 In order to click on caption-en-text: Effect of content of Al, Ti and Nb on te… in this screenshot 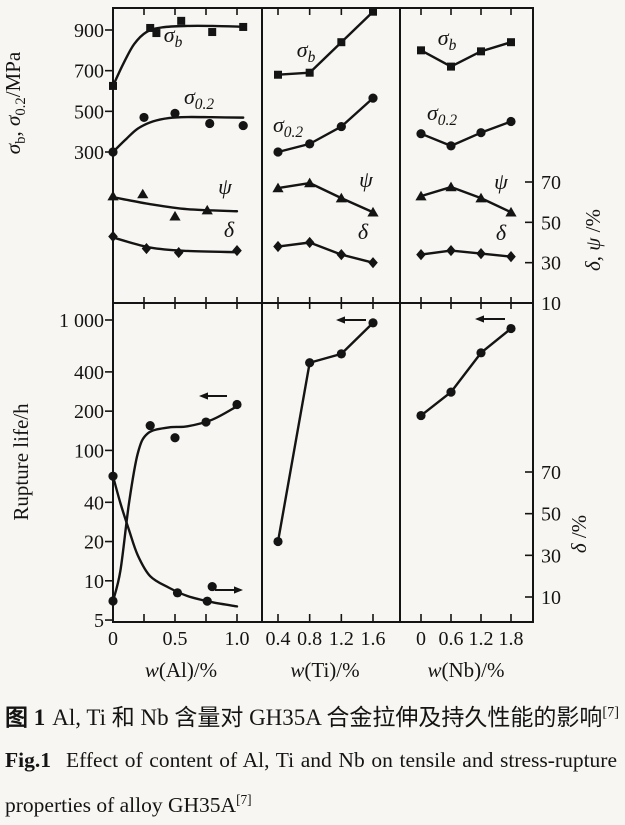, I will do `click(311, 783)`.